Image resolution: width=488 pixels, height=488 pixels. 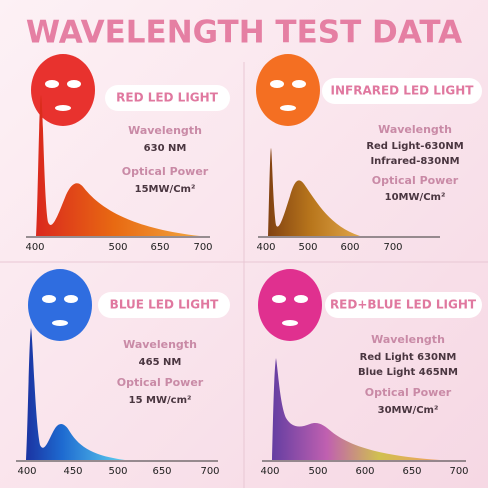 What do you see at coordinates (160, 362) in the screenshot?
I see `spec-value: 465 NM` at bounding box center [160, 362].